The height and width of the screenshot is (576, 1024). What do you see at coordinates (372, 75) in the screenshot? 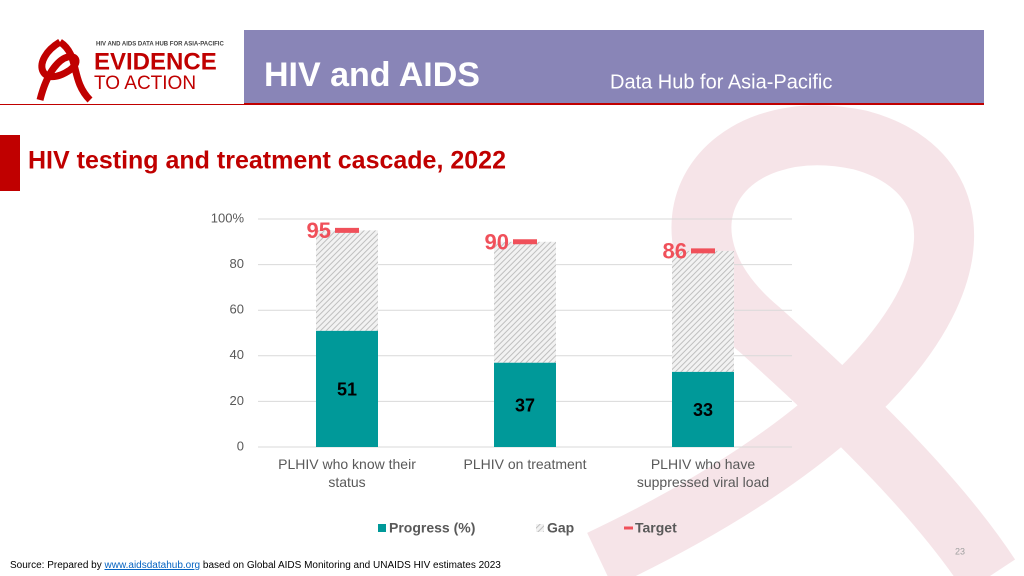
I see `header-title: HIV and AIDS` at bounding box center [372, 75].